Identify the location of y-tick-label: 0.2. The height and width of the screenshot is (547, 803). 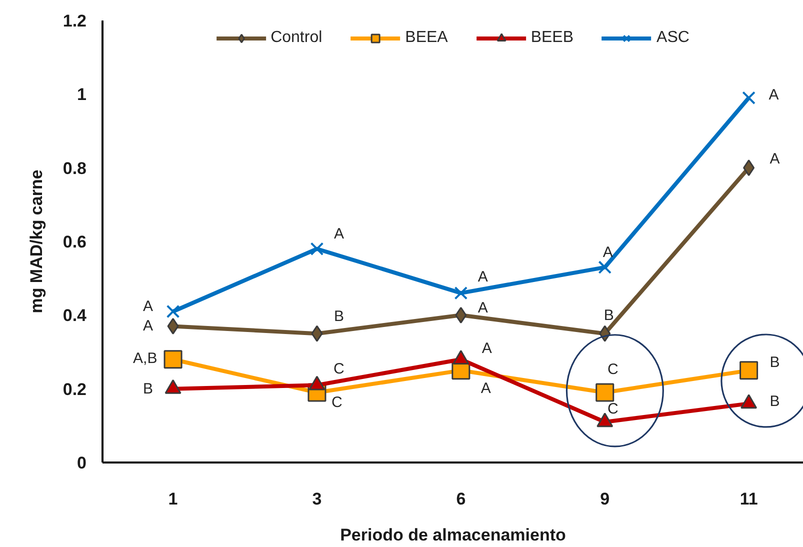
(74, 389).